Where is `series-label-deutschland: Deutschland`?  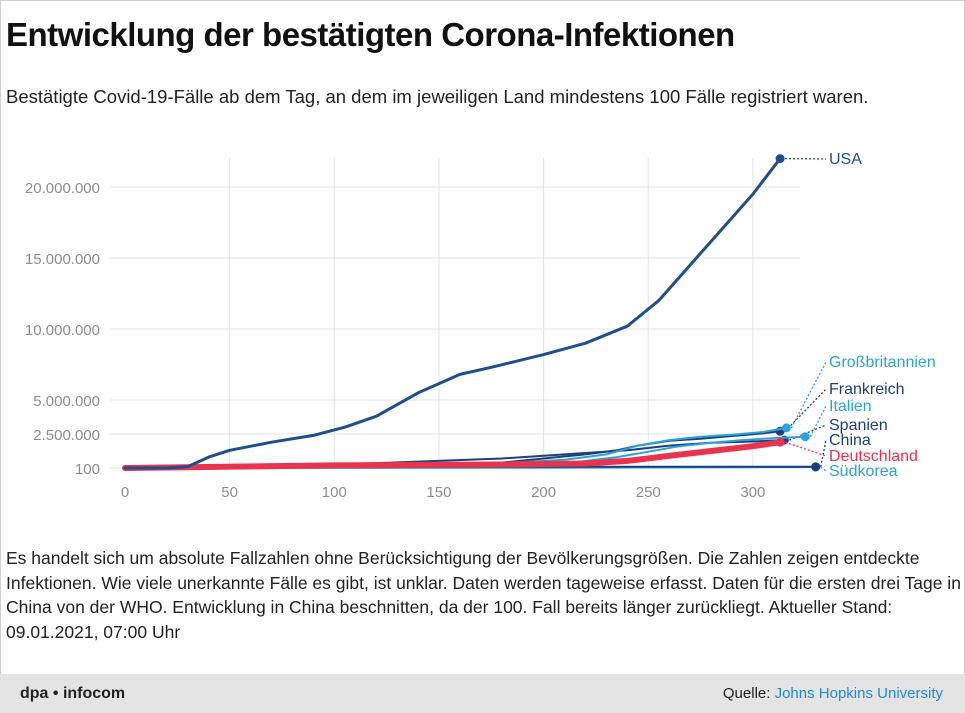
series-label-deutschland: Deutschland is located at coordinates (873, 456).